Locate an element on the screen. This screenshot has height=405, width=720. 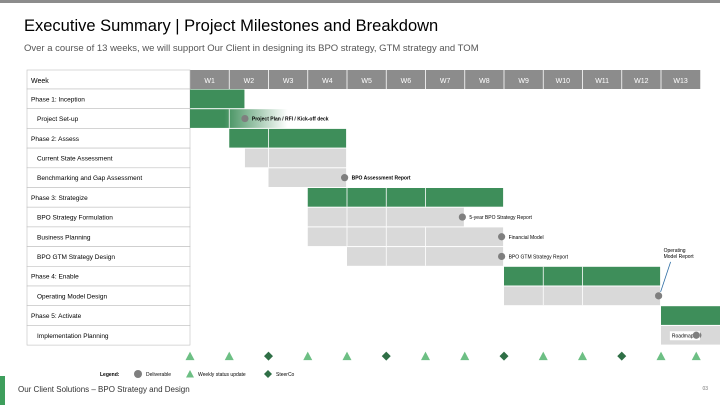
deliverable-label-box is located at coordinates (684, 336).